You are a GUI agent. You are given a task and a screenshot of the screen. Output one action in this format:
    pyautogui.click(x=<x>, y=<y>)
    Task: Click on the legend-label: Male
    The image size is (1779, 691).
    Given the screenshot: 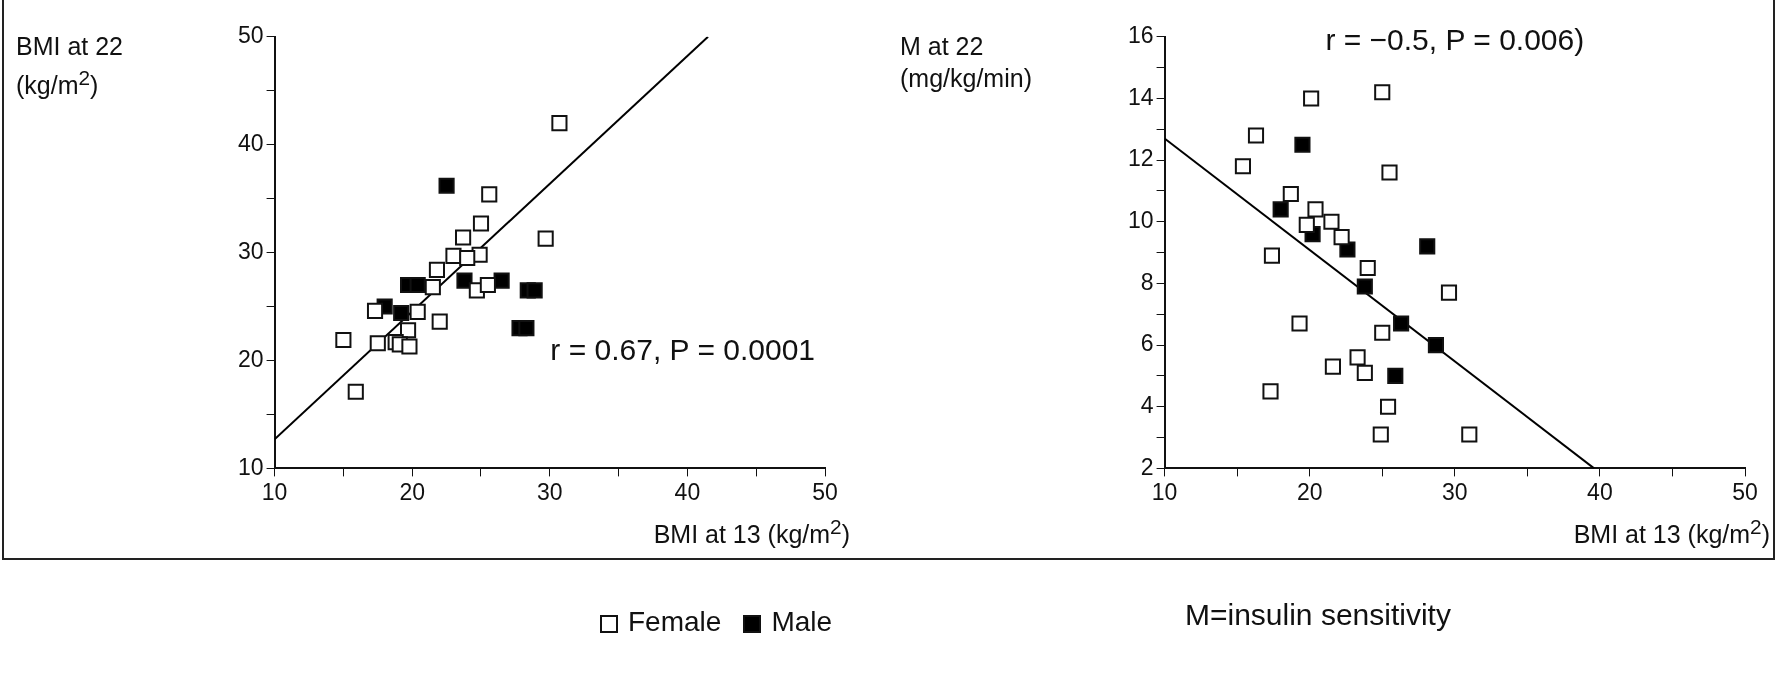 What is the action you would take?
    pyautogui.click(x=801, y=622)
    